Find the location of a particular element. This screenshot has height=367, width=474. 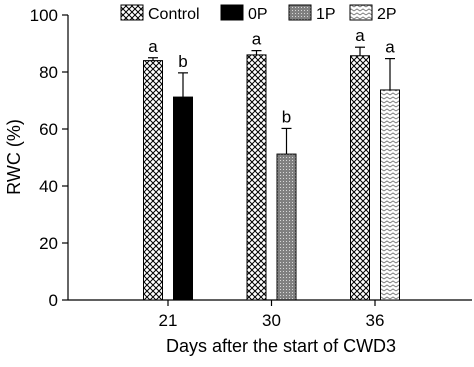

y-tick-label: 40 is located at coordinates (48, 186).